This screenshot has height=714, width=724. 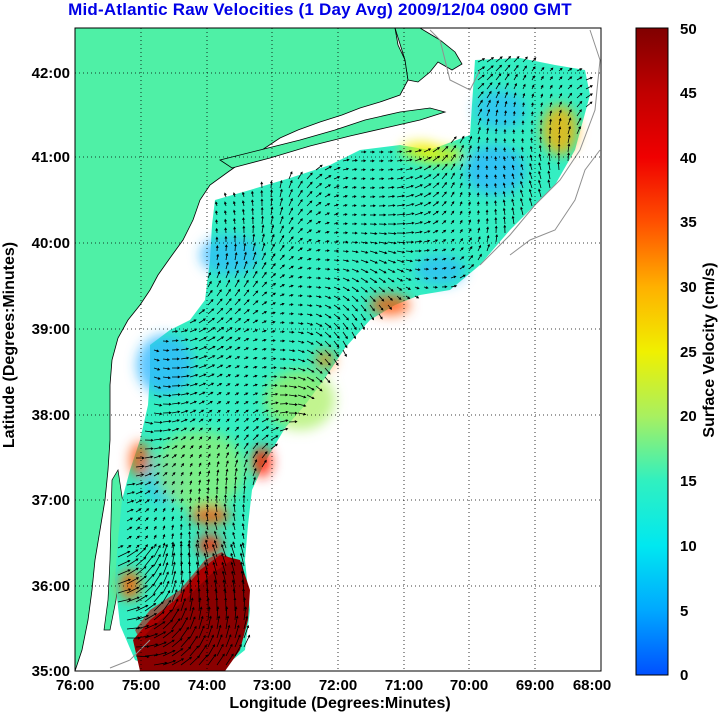 I want to click on colorbar-tick-labels: 0 5 10 15 20 25 30 35 40 45 50, so click(x=688, y=352).